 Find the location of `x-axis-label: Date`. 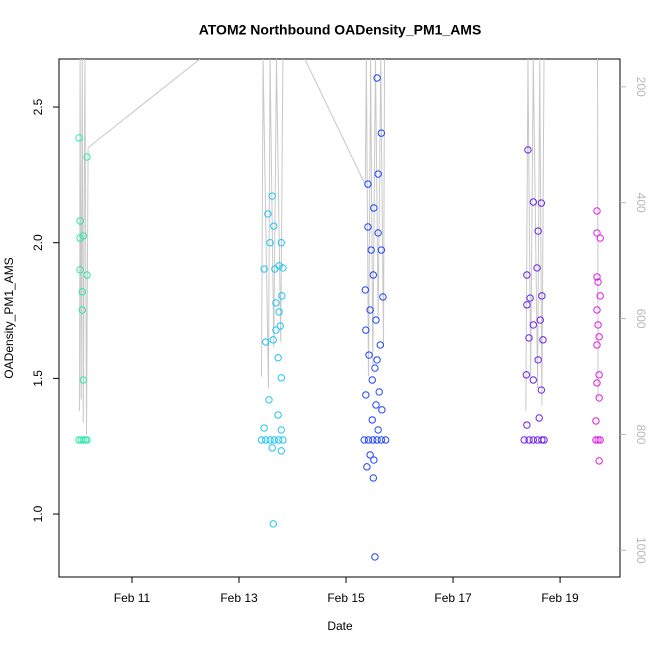

x-axis-label: Date is located at coordinates (340, 626).